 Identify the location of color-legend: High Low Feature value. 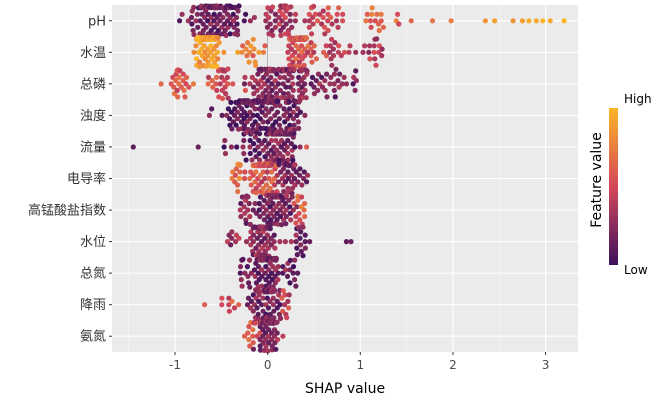
(620, 184).